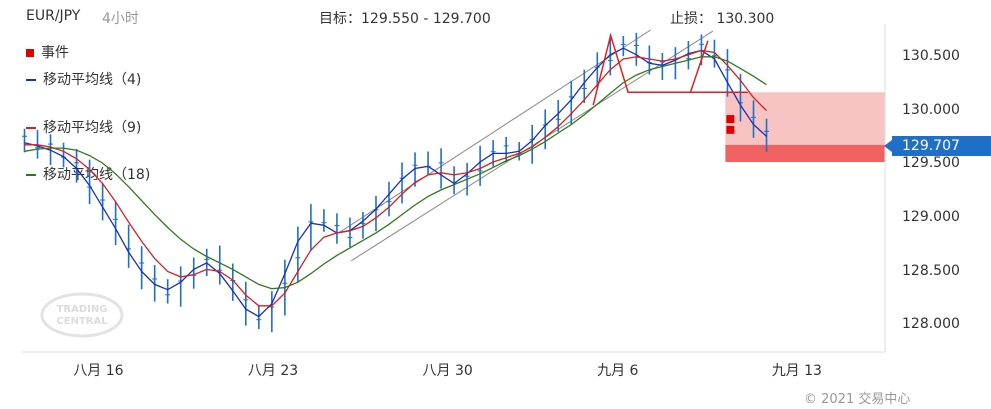 The height and width of the screenshot is (409, 991). I want to click on trading-central-watermark: TRADING CENTRAL, so click(82, 315).